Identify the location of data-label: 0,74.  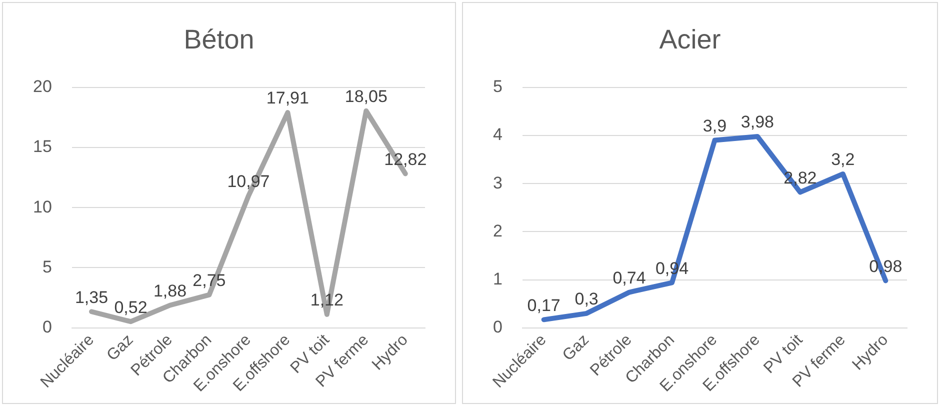
(629, 278).